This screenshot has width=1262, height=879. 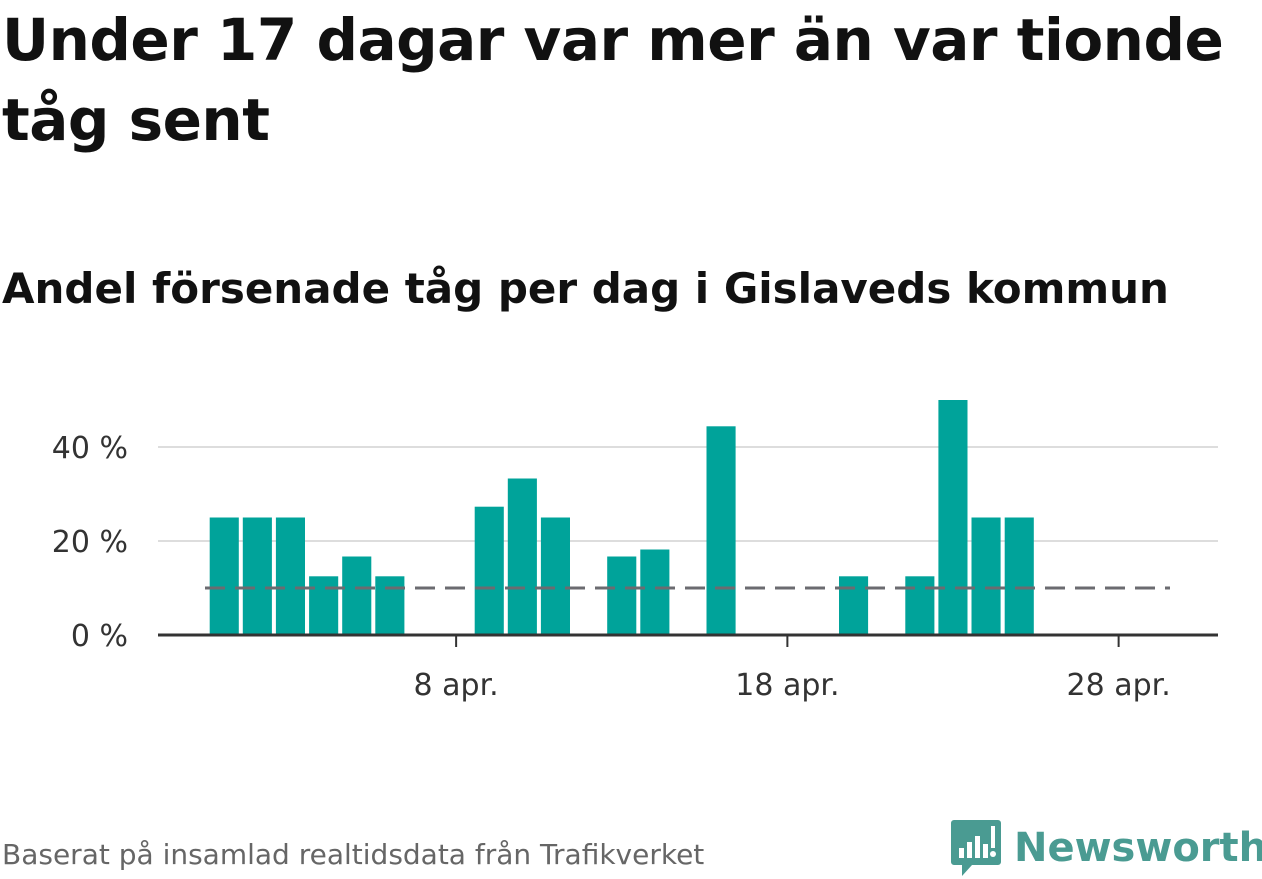 What do you see at coordinates (787, 685) in the screenshot?
I see `x-tick-label: 18 apr.` at bounding box center [787, 685].